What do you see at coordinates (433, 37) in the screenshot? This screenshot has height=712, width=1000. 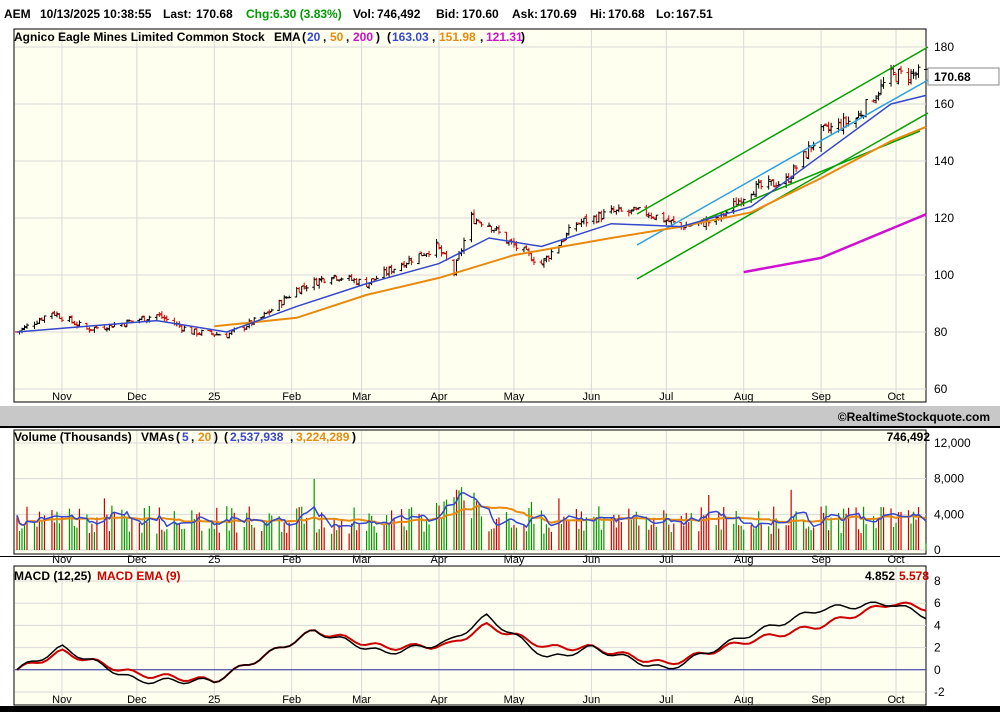 I see `ema-value-comma-1: ,` at bounding box center [433, 37].